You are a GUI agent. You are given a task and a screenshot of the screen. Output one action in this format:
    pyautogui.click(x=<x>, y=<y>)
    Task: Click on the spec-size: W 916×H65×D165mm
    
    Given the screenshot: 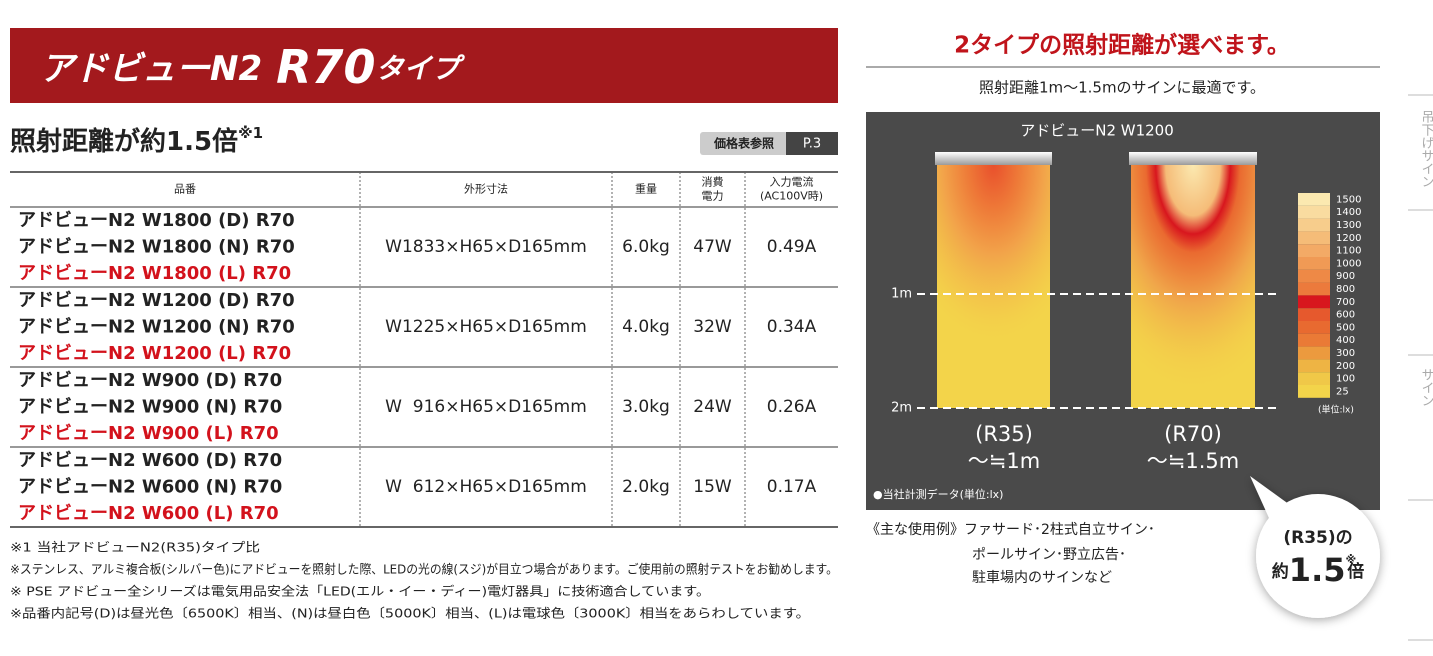 What is the action you would take?
    pyautogui.click(x=486, y=407)
    